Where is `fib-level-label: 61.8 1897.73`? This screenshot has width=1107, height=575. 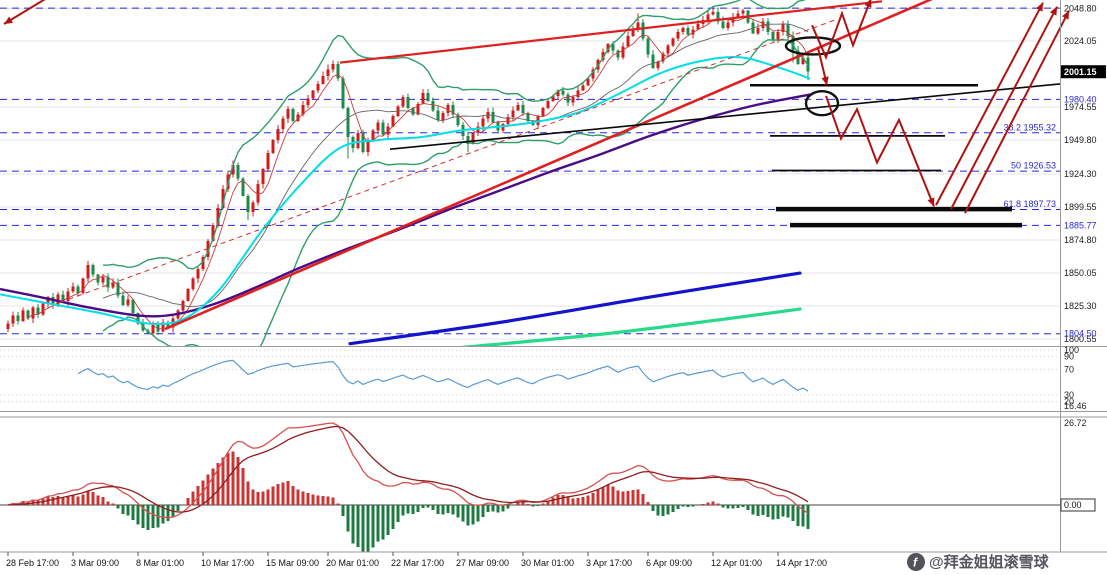 fib-level-label: 61.8 1897.73 is located at coordinates (1029, 204).